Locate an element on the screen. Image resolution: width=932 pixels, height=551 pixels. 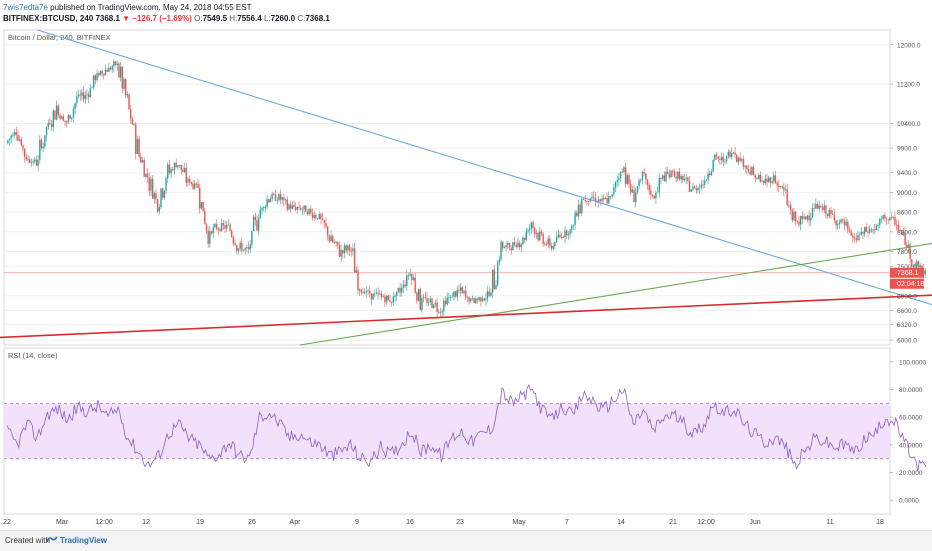
x-tick-label: 23 is located at coordinates (460, 522).